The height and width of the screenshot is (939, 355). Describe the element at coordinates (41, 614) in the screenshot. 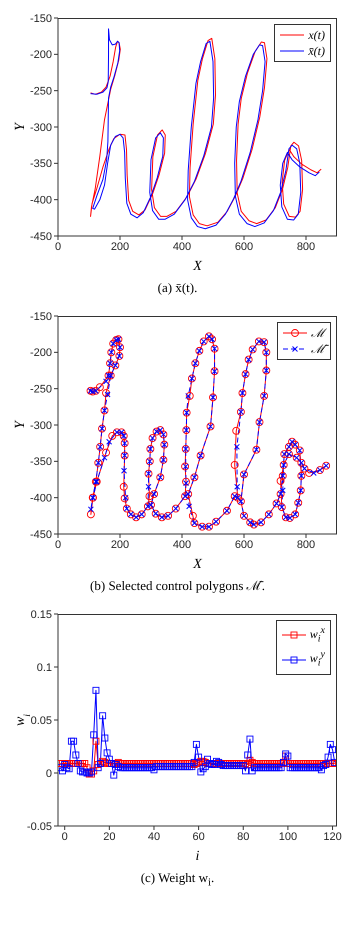

I see `y-tick-label: 0.15` at that location.